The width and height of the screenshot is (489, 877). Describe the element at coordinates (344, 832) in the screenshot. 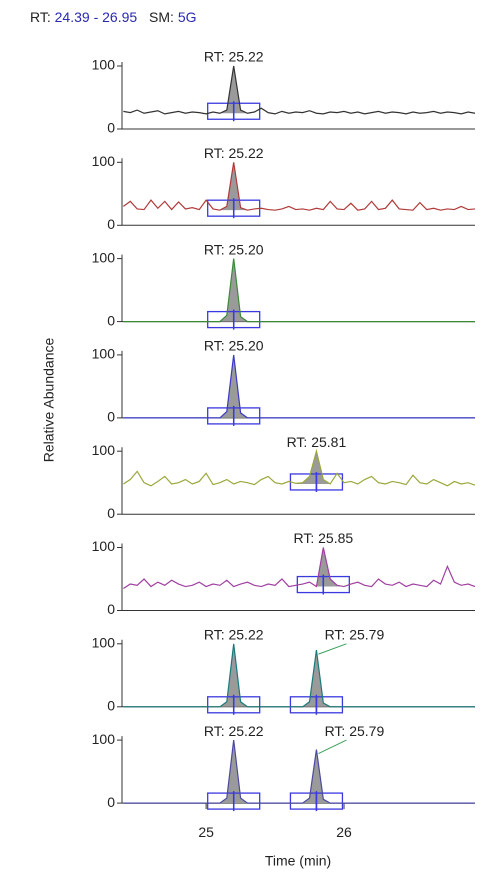

I see `x-tick-label: 26` at that location.